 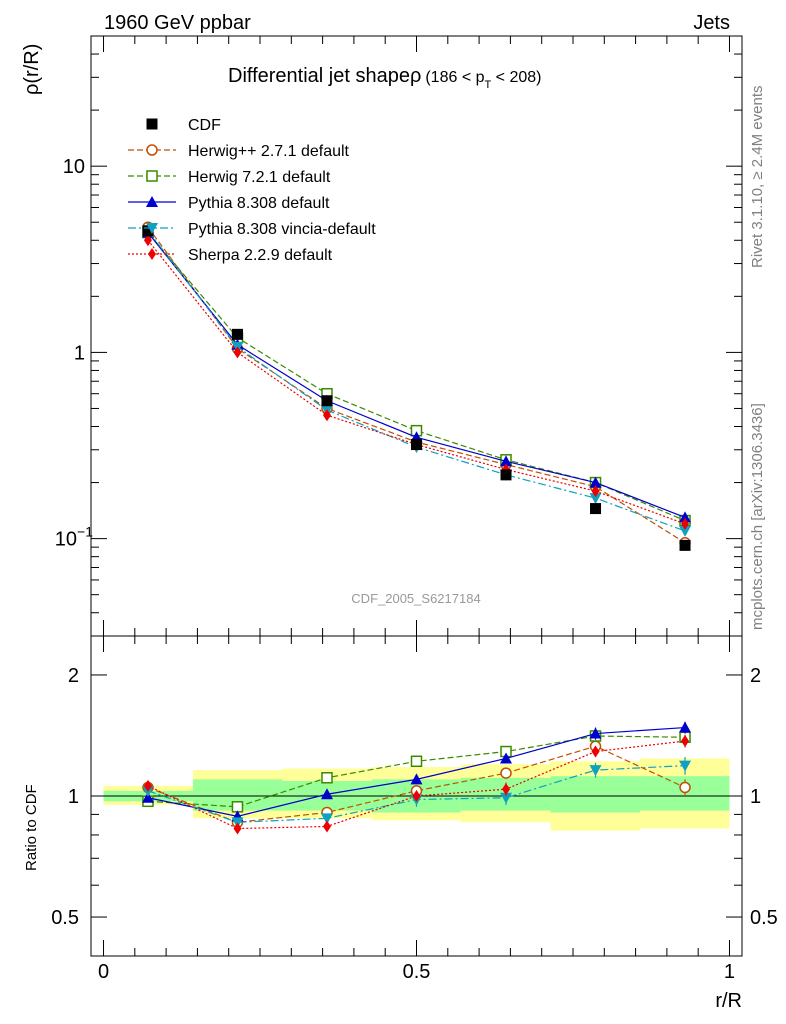 What do you see at coordinates (259, 177) in the screenshot?
I see `legend-entry: Herwig 7.2.1 default` at bounding box center [259, 177].